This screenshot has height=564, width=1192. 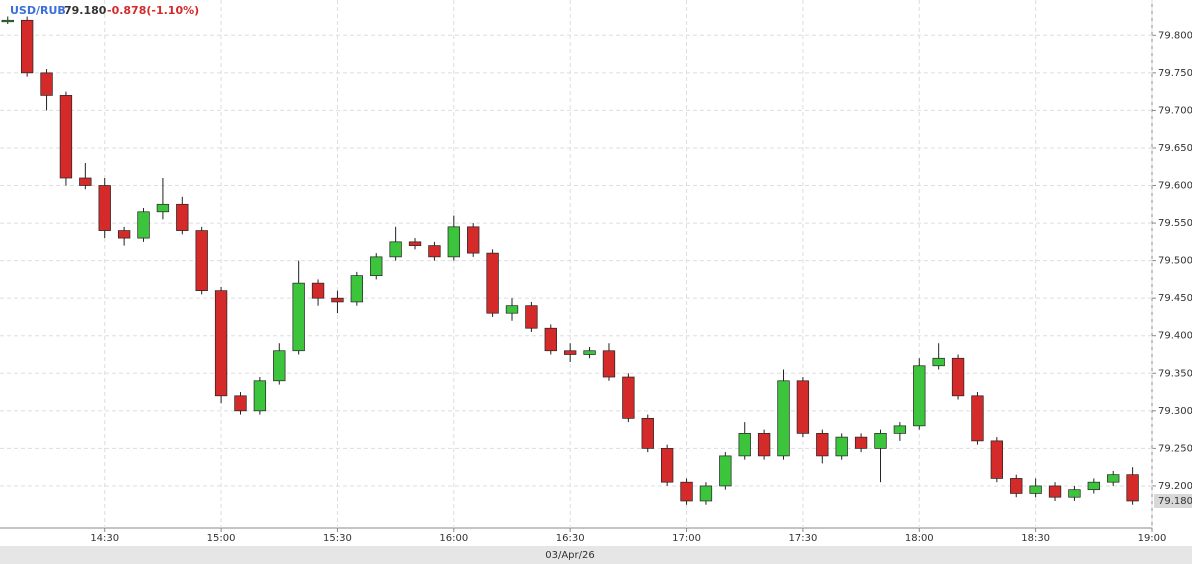 I want to click on date-label: 03/Apr/26, so click(x=570, y=555).